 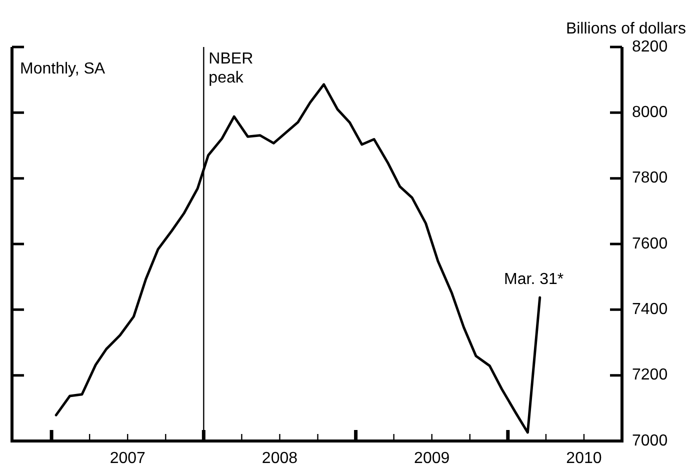 I want to click on ref-line-label: NBER peak, so click(x=231, y=68).